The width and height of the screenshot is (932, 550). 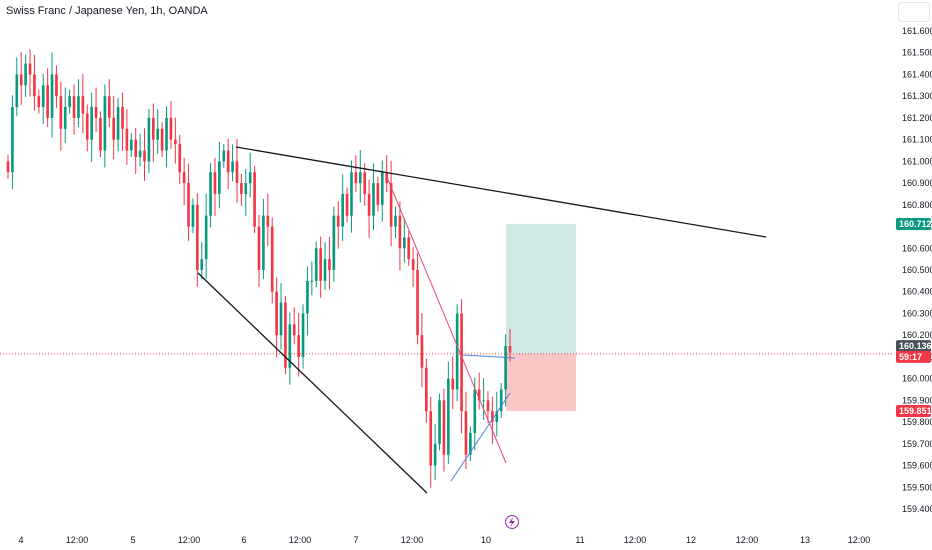 I want to click on lightning-icon, so click(x=512, y=522).